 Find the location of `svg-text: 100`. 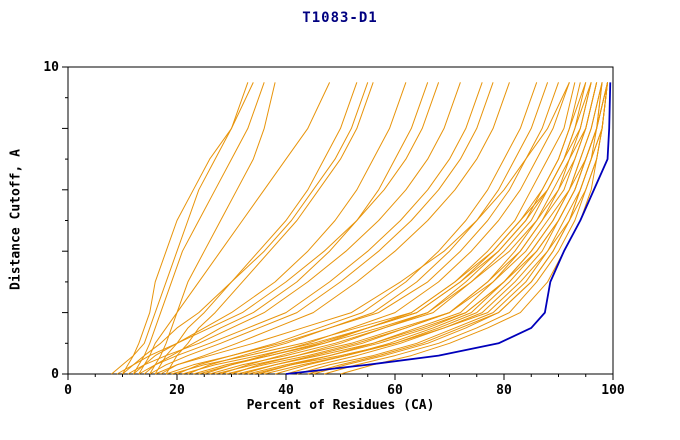

svg-text: 100 is located at coordinates (613, 390).